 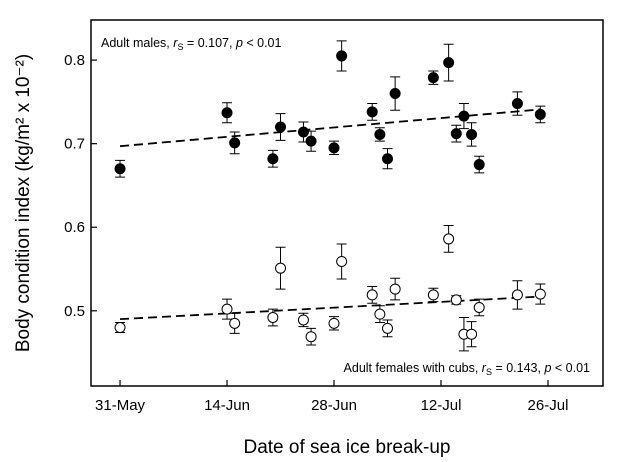 What do you see at coordinates (137, 43) in the screenshot?
I see `annotation-part: Adult males,` at bounding box center [137, 43].